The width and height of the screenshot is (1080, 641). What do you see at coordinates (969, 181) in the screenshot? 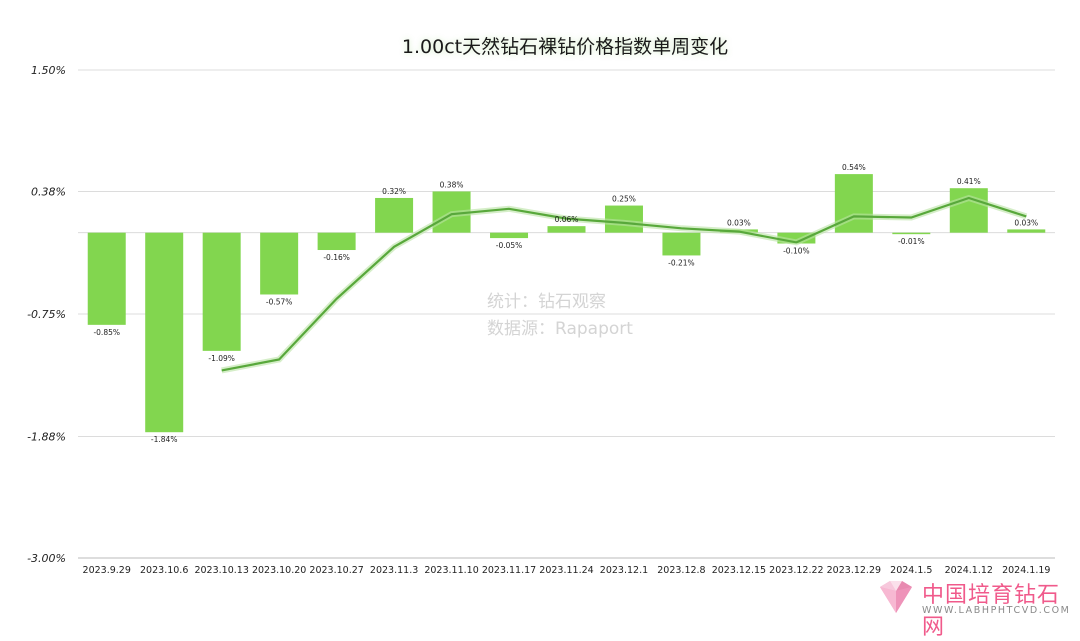
I see `data-label: 0.41%` at bounding box center [969, 181].